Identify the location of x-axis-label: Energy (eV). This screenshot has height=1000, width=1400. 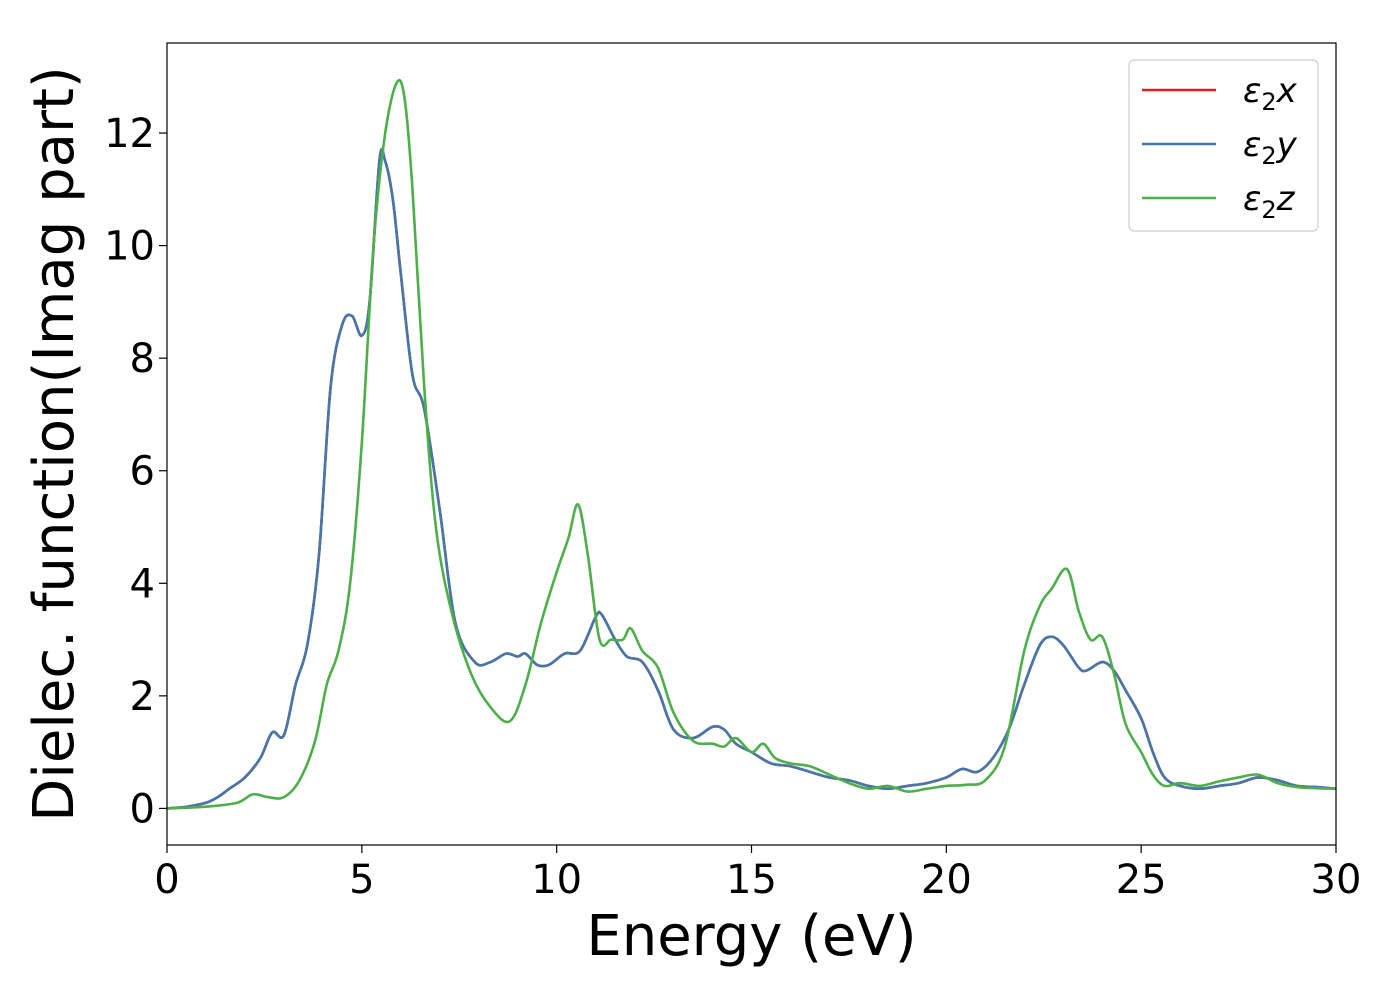
(751, 936).